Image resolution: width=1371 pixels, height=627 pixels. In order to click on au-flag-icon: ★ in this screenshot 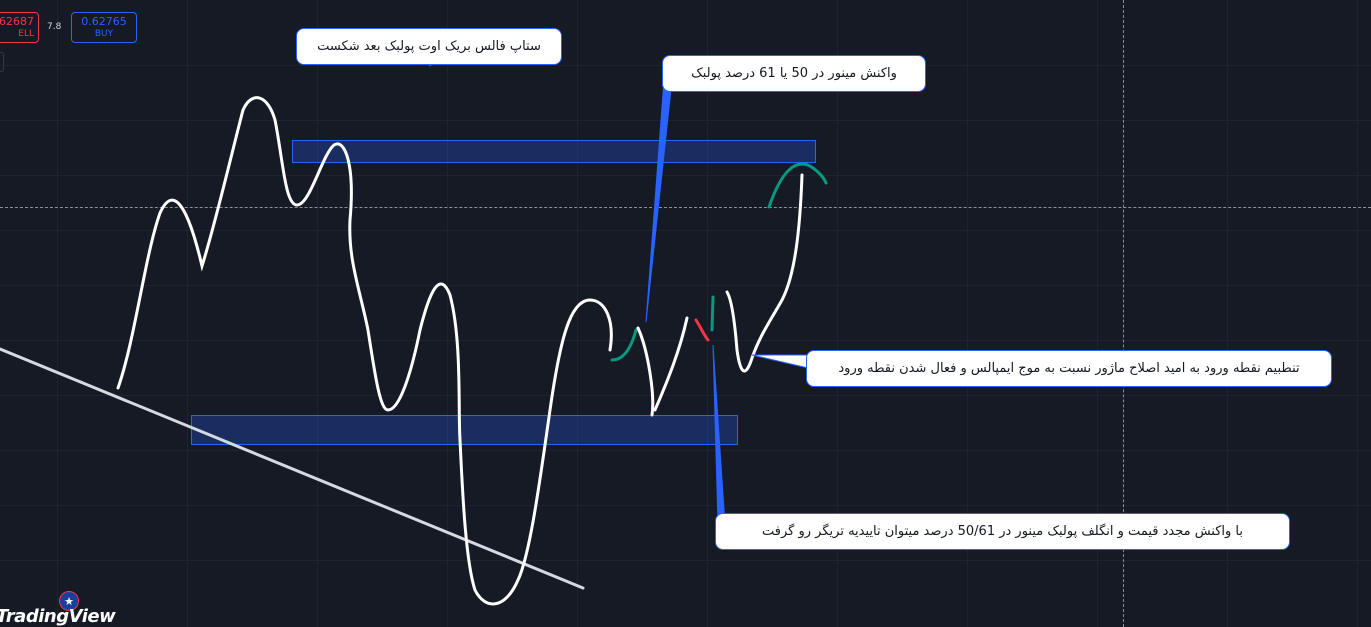, I will do `click(69, 601)`.